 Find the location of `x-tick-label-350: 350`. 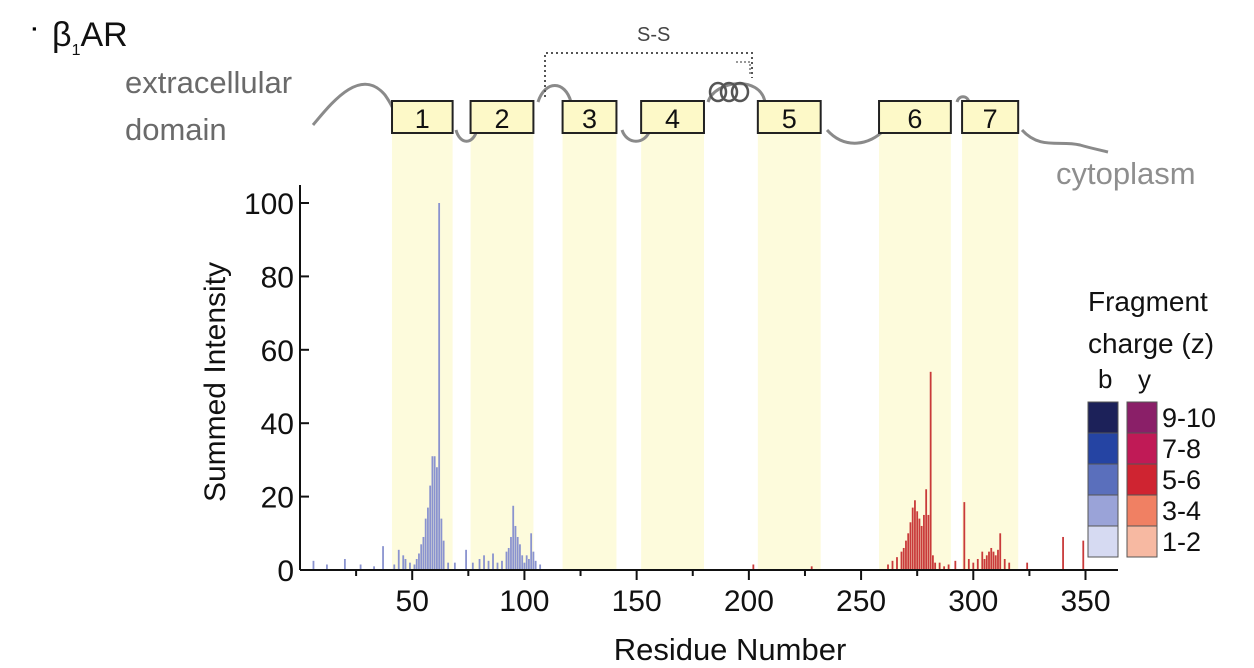

x-tick-label-350: 350 is located at coordinates (1085, 601).